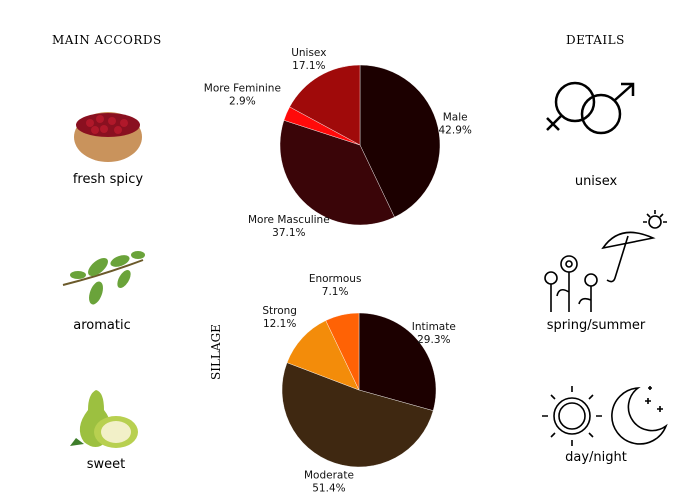  What do you see at coordinates (329, 475) in the screenshot?
I see `pie-category-label: Moderate` at bounding box center [329, 475].